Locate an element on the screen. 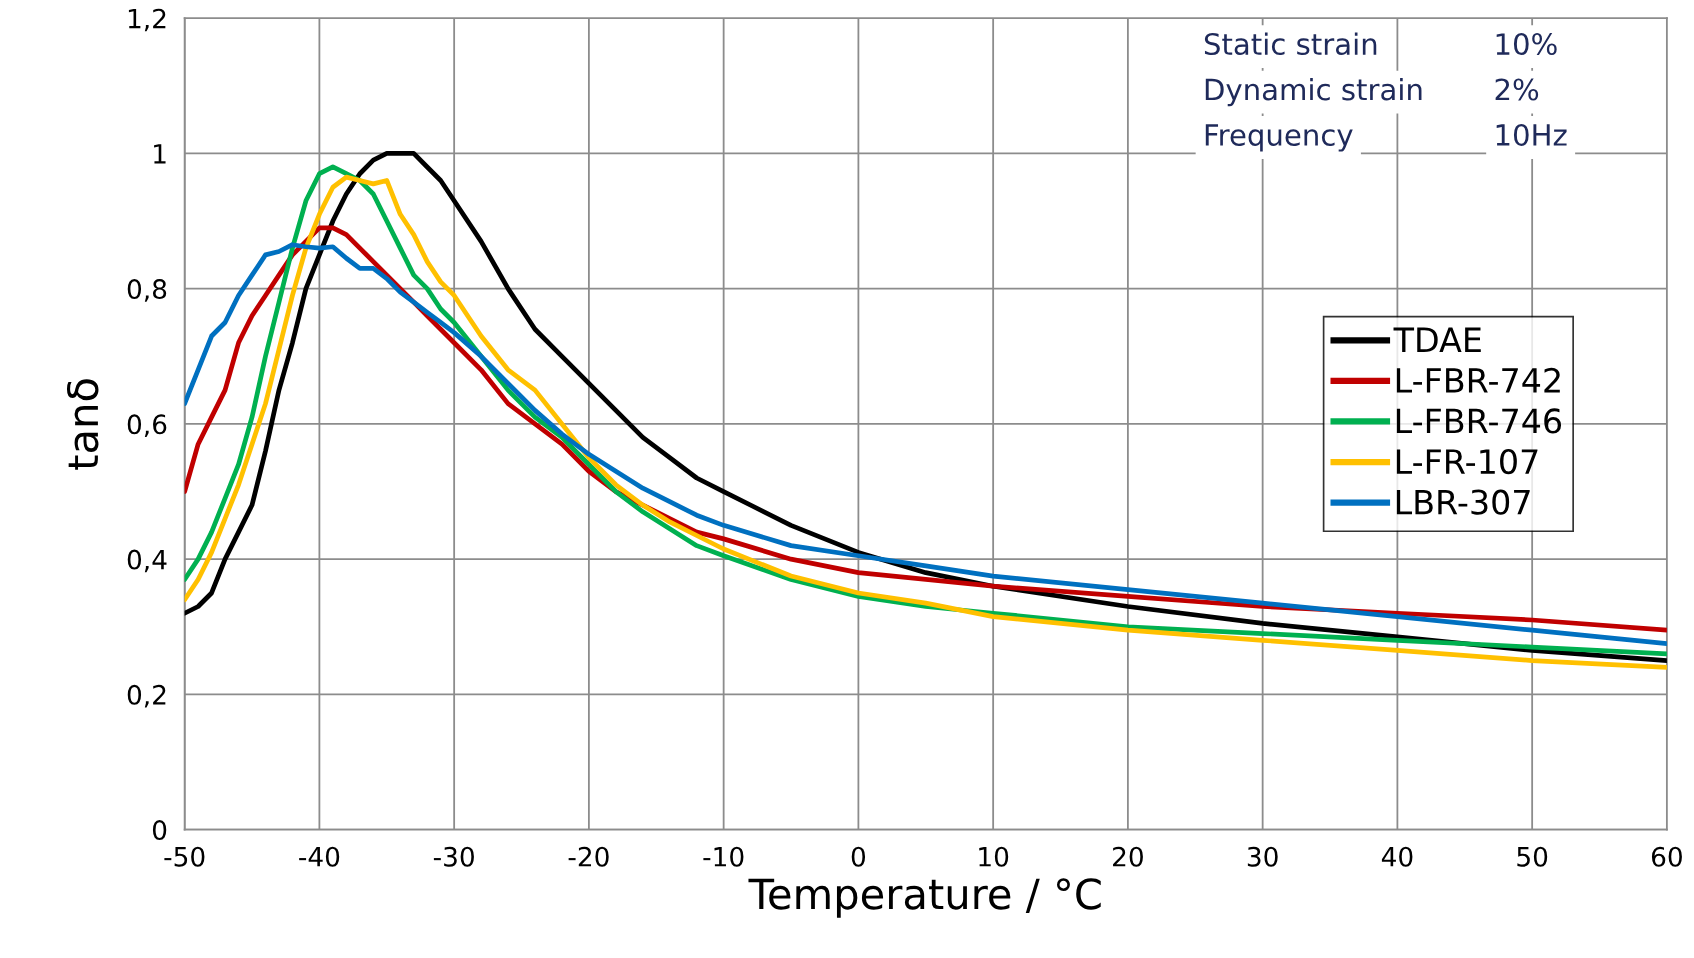 The image size is (1694, 958). x-tick-label: 0 is located at coordinates (858, 856).